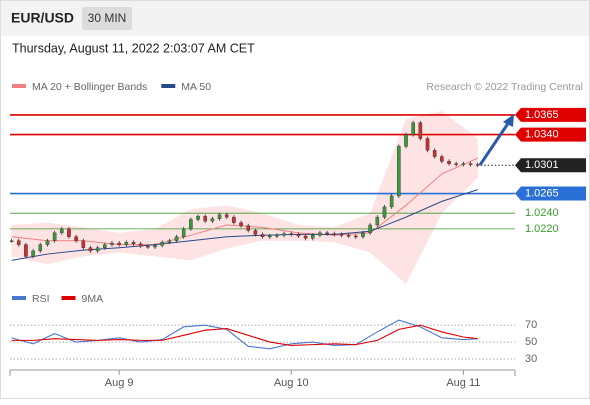 The width and height of the screenshot is (590, 405). Describe the element at coordinates (133, 48) in the screenshot. I see `timestamp: Thursday, August 11, 2022 2:03:07 AM CET` at that location.